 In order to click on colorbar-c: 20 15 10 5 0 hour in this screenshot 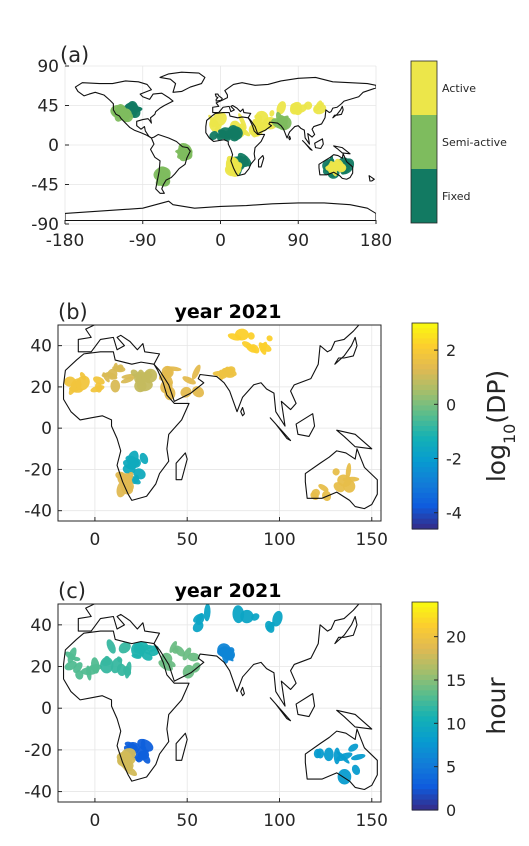, I will do `click(461, 710)`.